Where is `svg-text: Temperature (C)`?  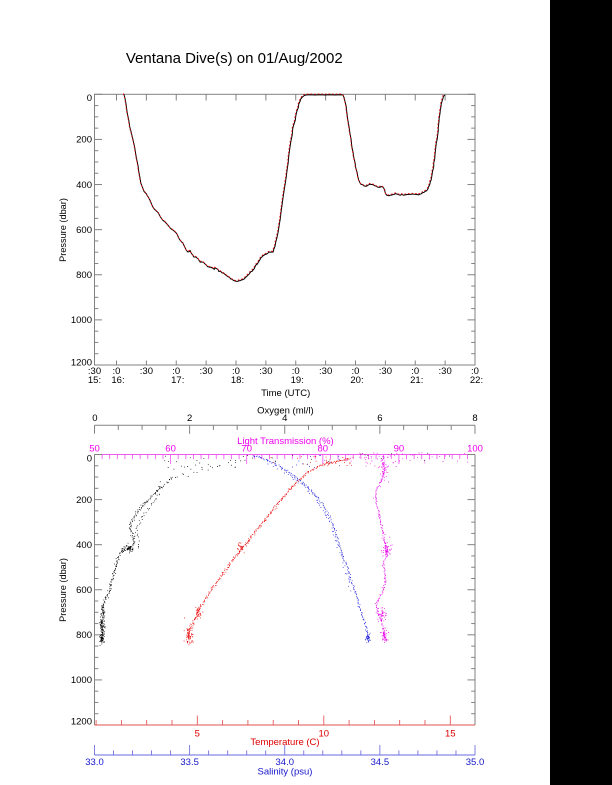
svg-text: Temperature (C) is located at coordinates (284, 742).